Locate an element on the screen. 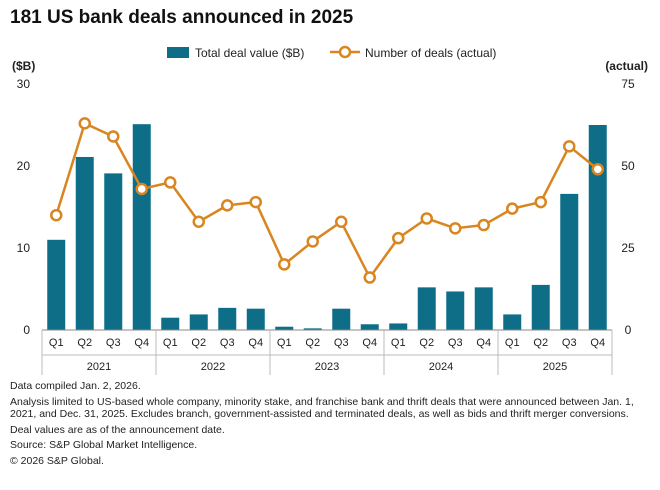  left-axis-label: ($B) is located at coordinates (23, 66).